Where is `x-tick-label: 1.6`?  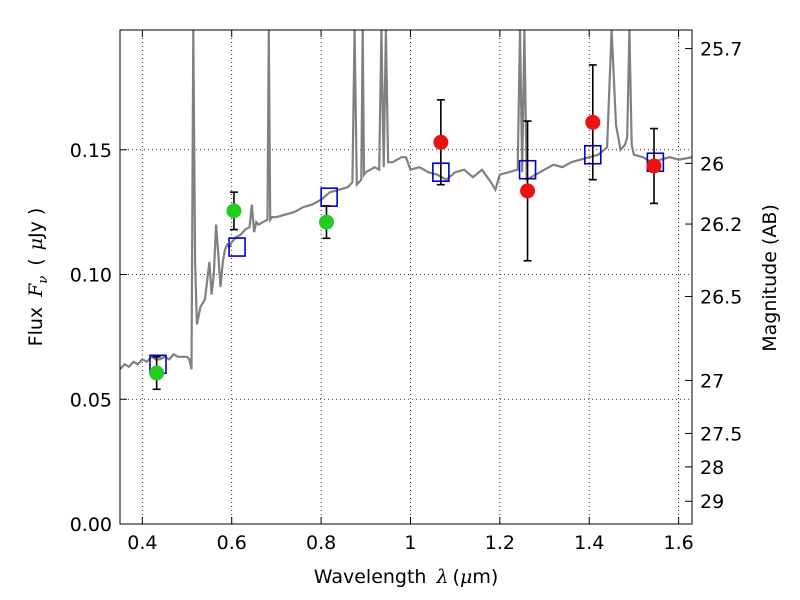
x-tick-label: 1.6 is located at coordinates (678, 543).